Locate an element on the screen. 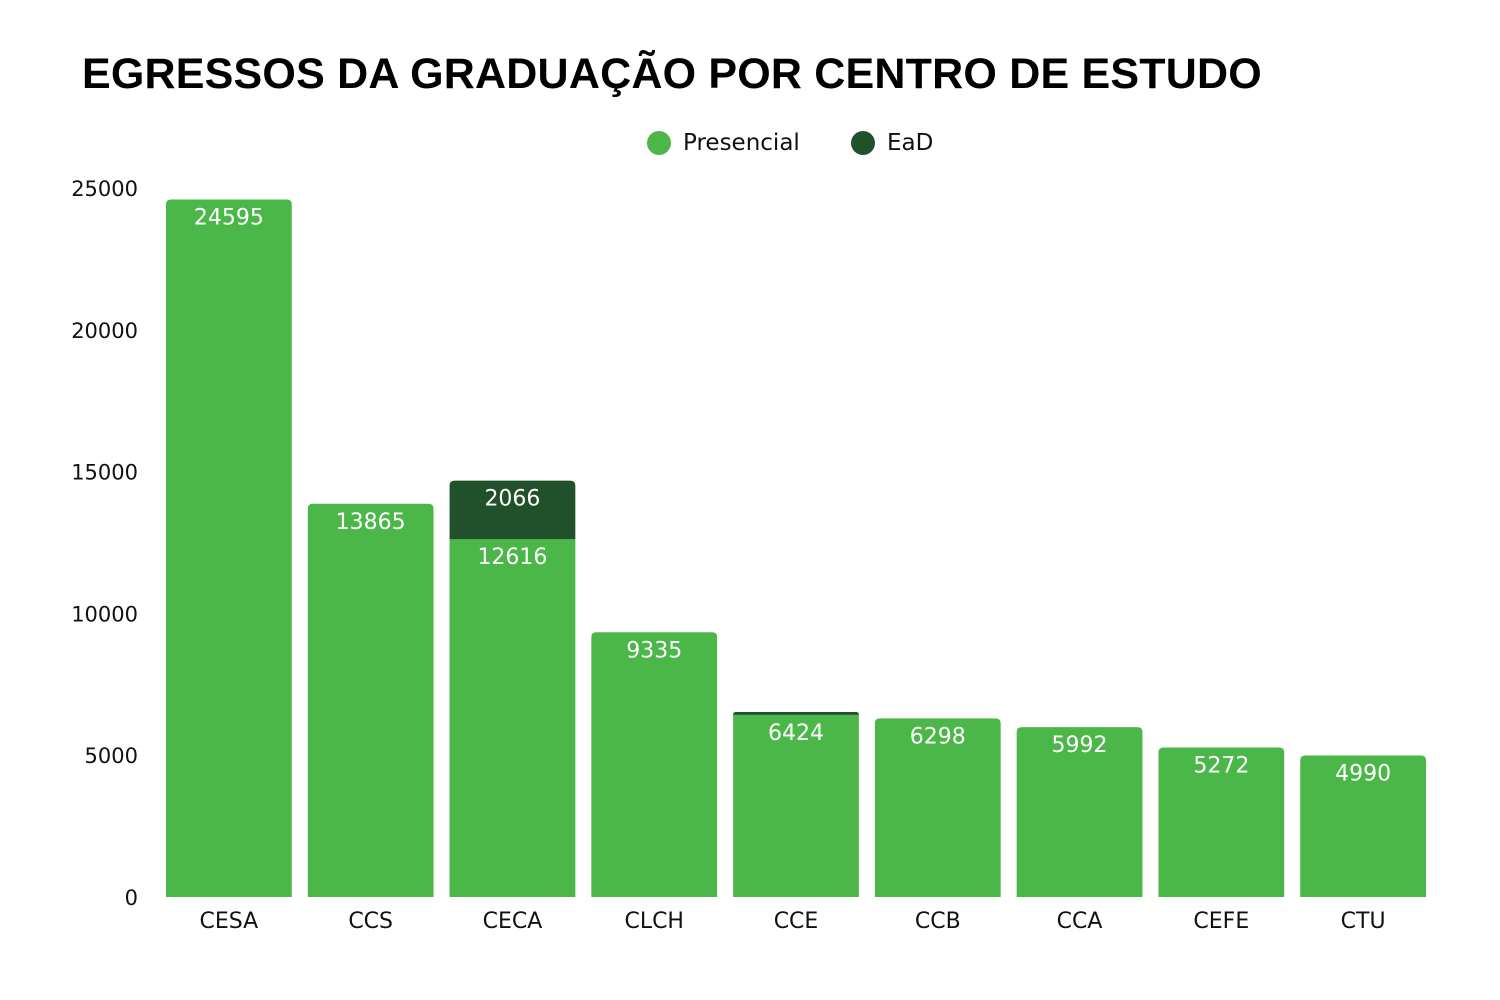  x-category-label-ccs: CCS is located at coordinates (370, 921).